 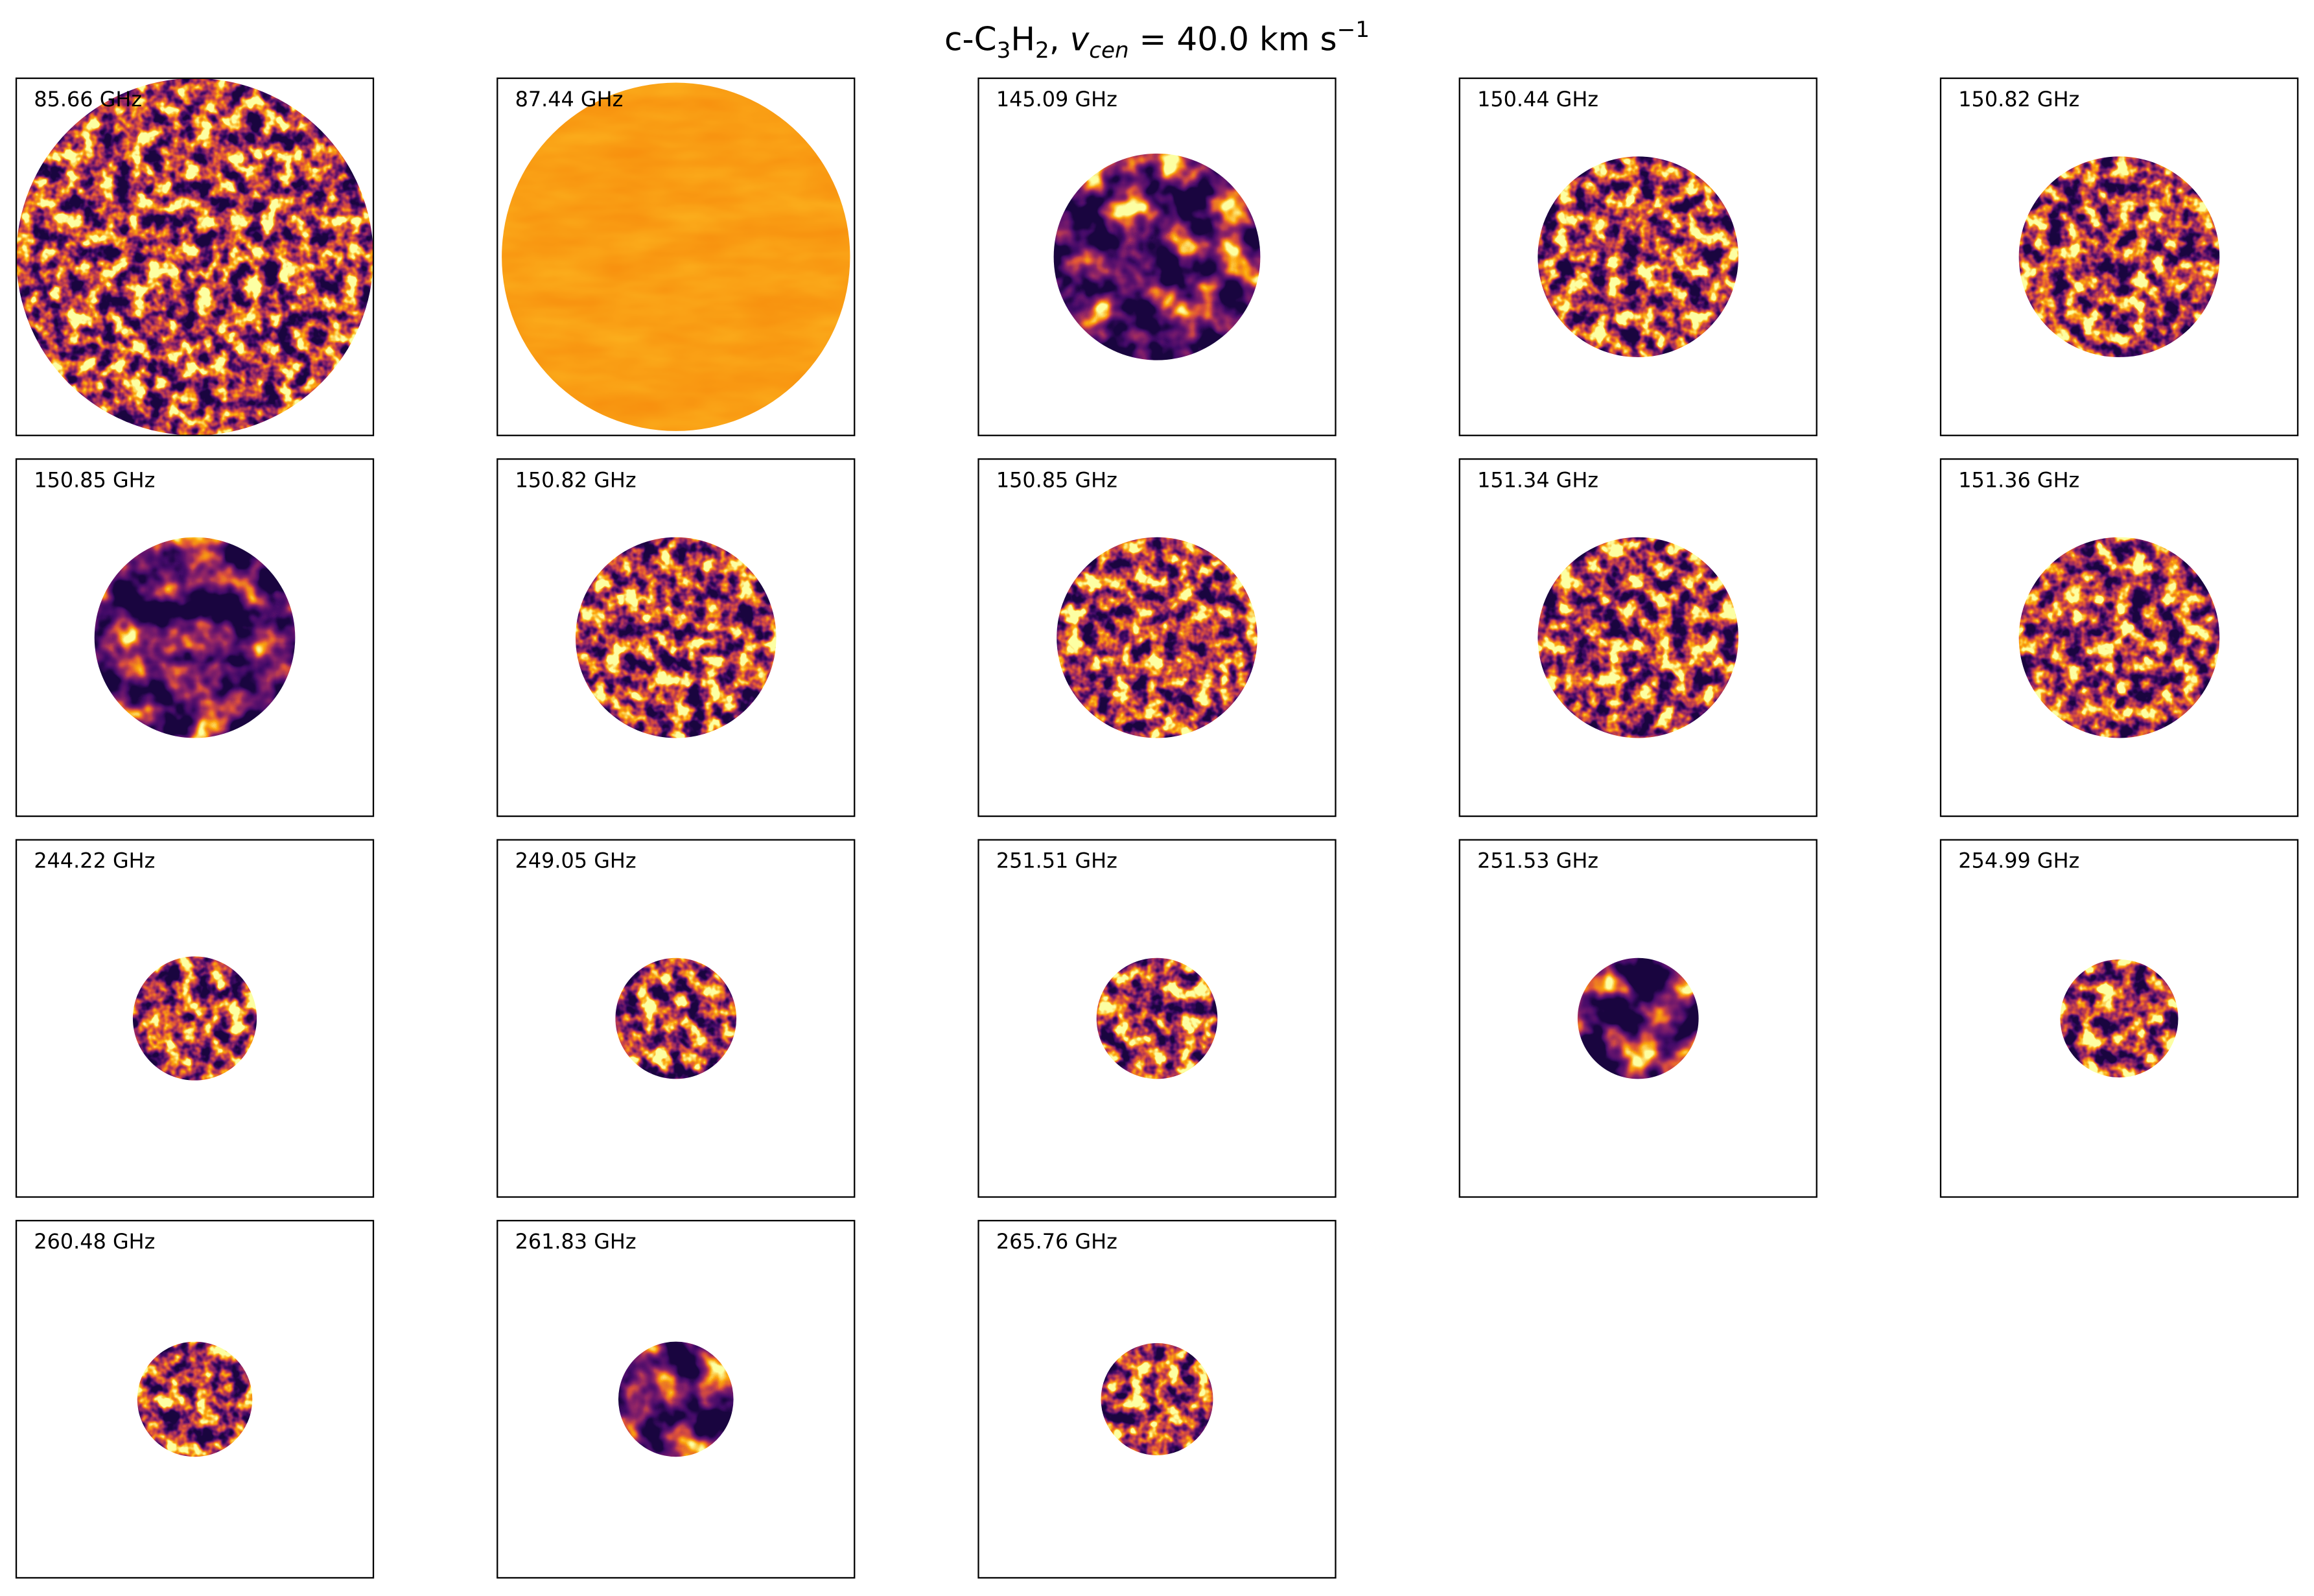 I want to click on panel-label: 150.85 GHz, so click(x=1056, y=479).